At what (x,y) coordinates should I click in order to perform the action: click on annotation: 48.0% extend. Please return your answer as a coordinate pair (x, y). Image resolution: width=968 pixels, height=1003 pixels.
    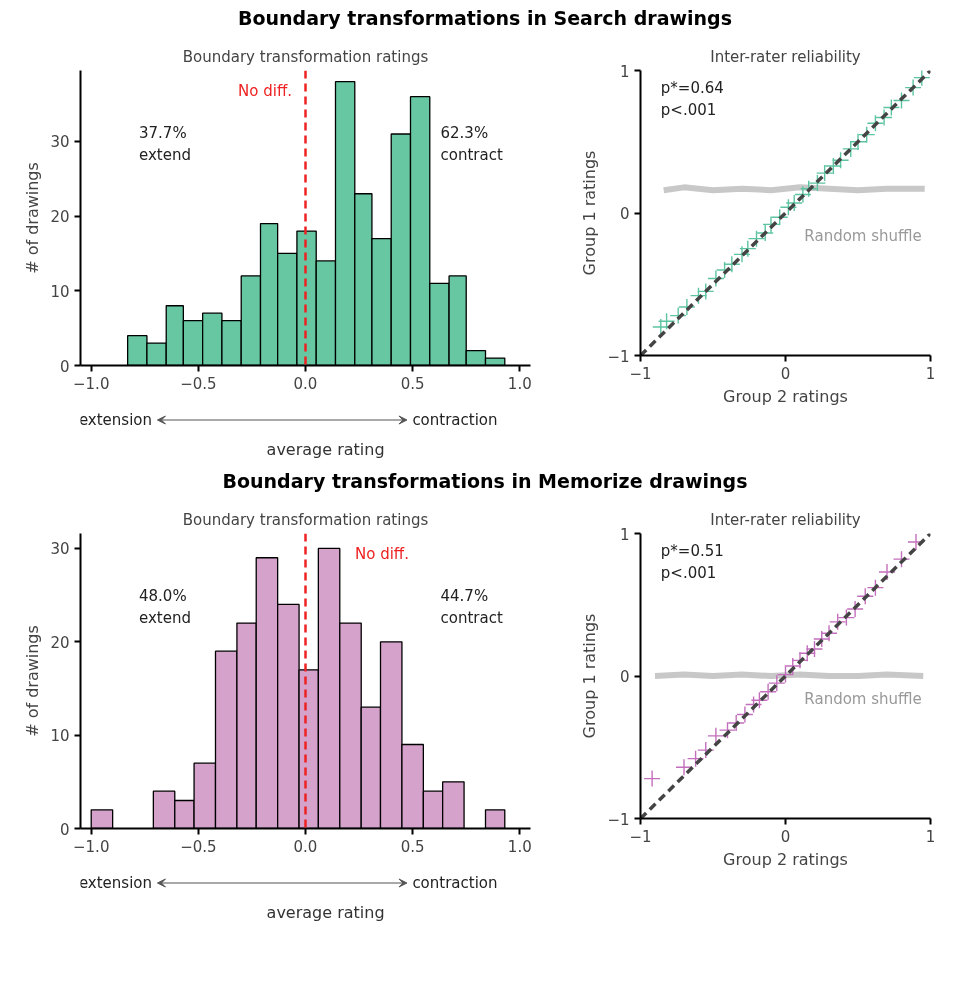
    Looking at the image, I should click on (165, 607).